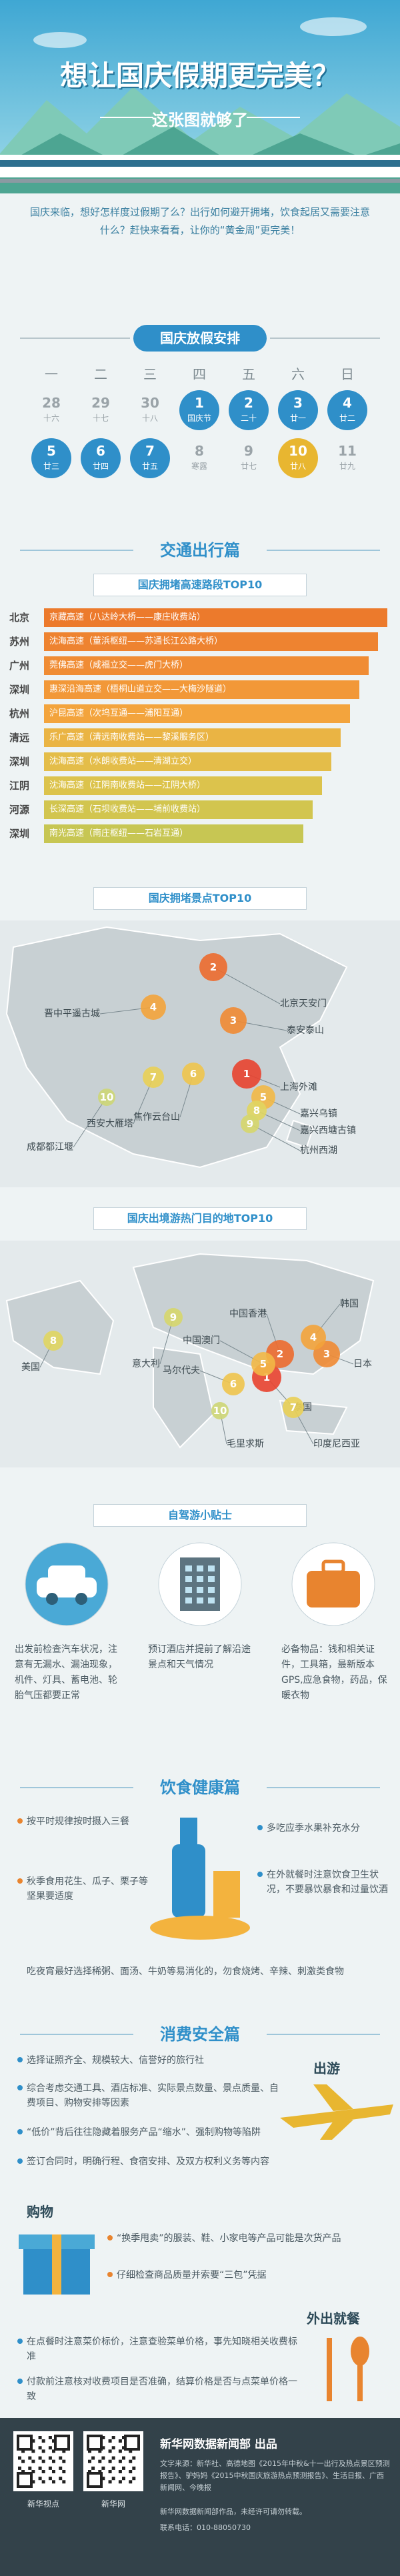  What do you see at coordinates (150, 374) in the screenshot?
I see `weekday: 三` at bounding box center [150, 374].